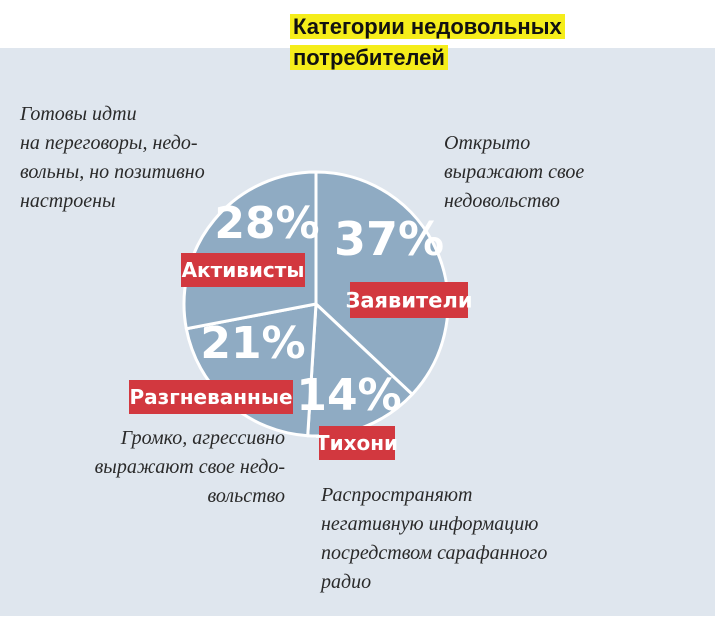 The image size is (715, 629). Describe the element at coordinates (487, 143) in the screenshot. I see `desc-line: Открыто` at that location.